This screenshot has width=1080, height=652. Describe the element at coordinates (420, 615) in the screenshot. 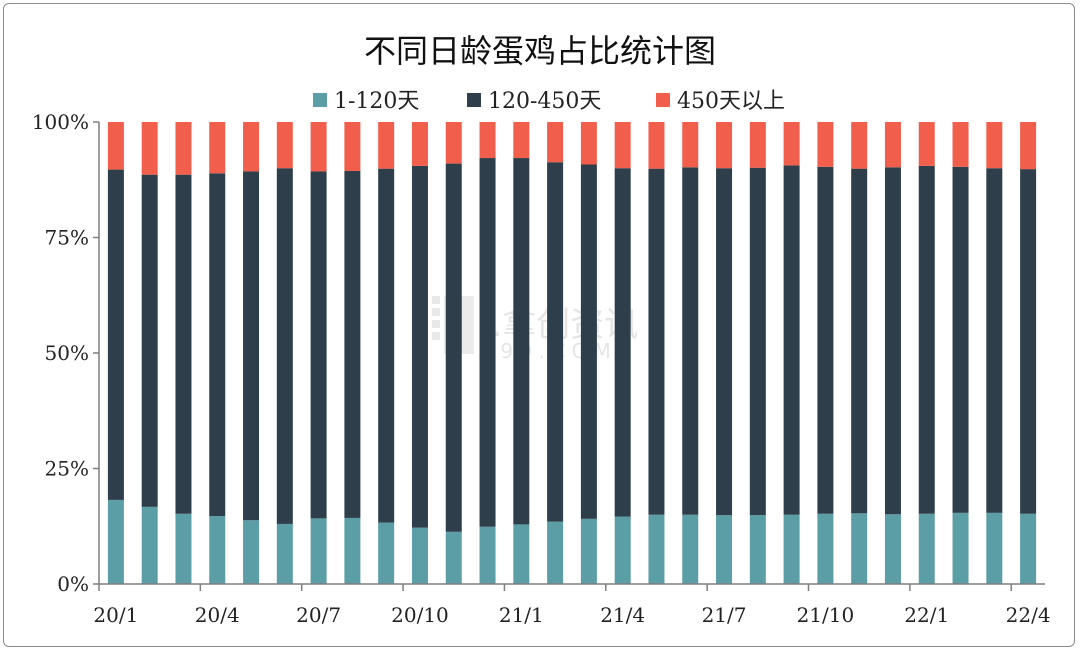

I see `x-tick-label: 20/10` at that location.